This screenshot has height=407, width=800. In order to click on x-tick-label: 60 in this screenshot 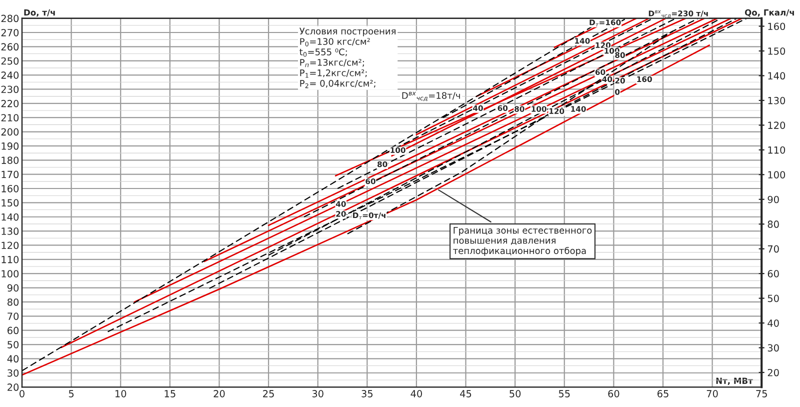, I will do `click(614, 394)`.